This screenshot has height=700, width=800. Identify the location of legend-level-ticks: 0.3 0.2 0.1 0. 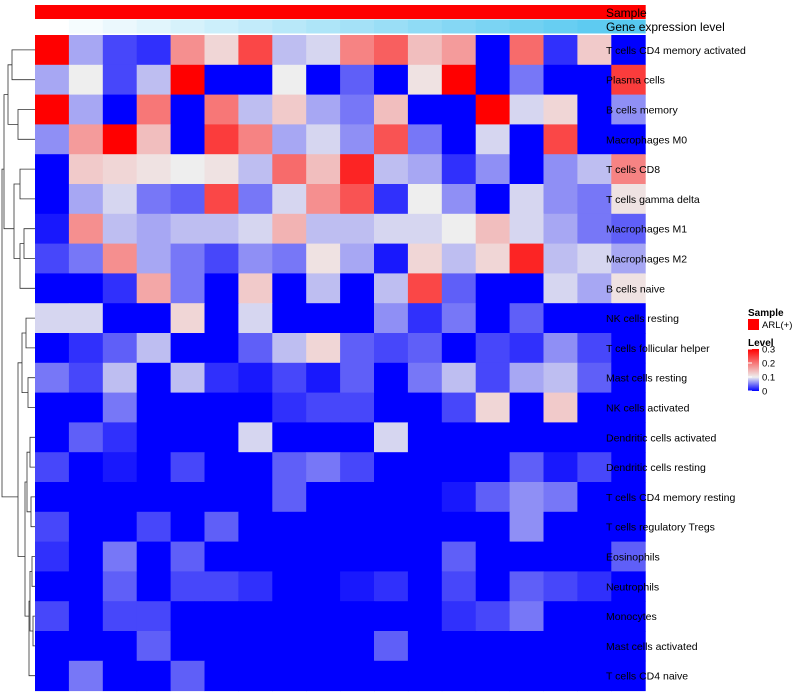
(761, 371).